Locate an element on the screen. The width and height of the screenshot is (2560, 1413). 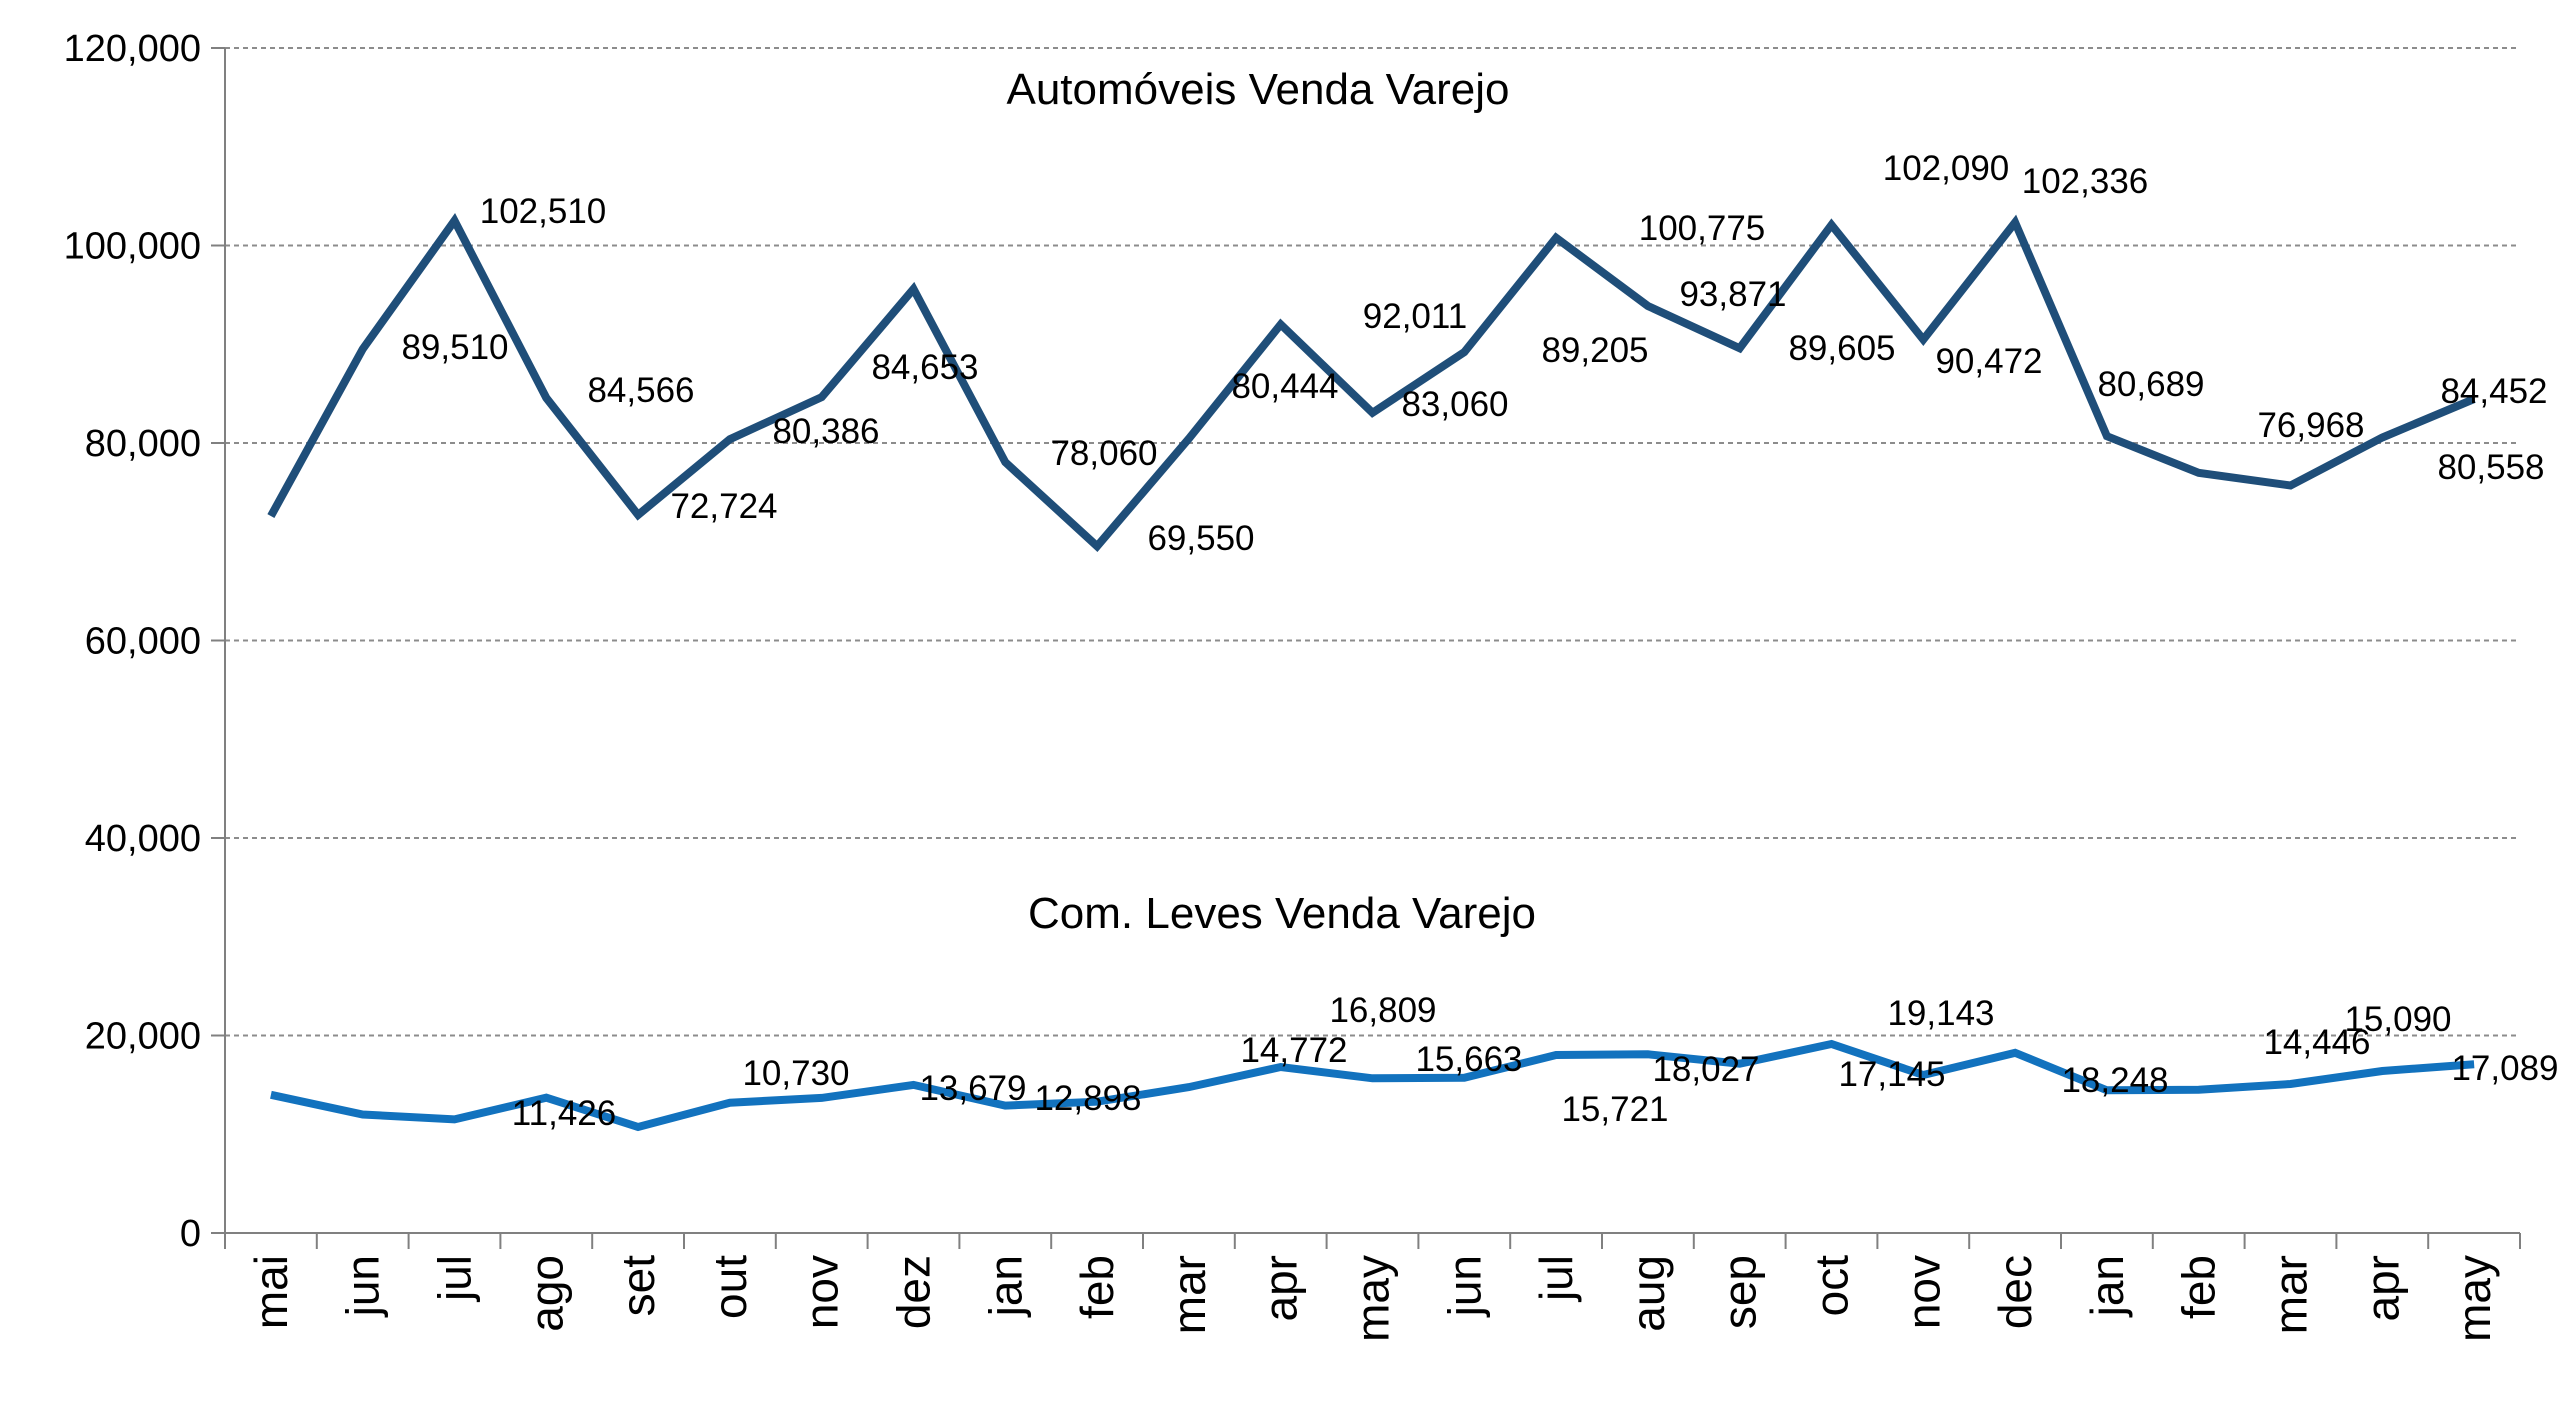
data-label: 14,446 is located at coordinates (2316, 1042).